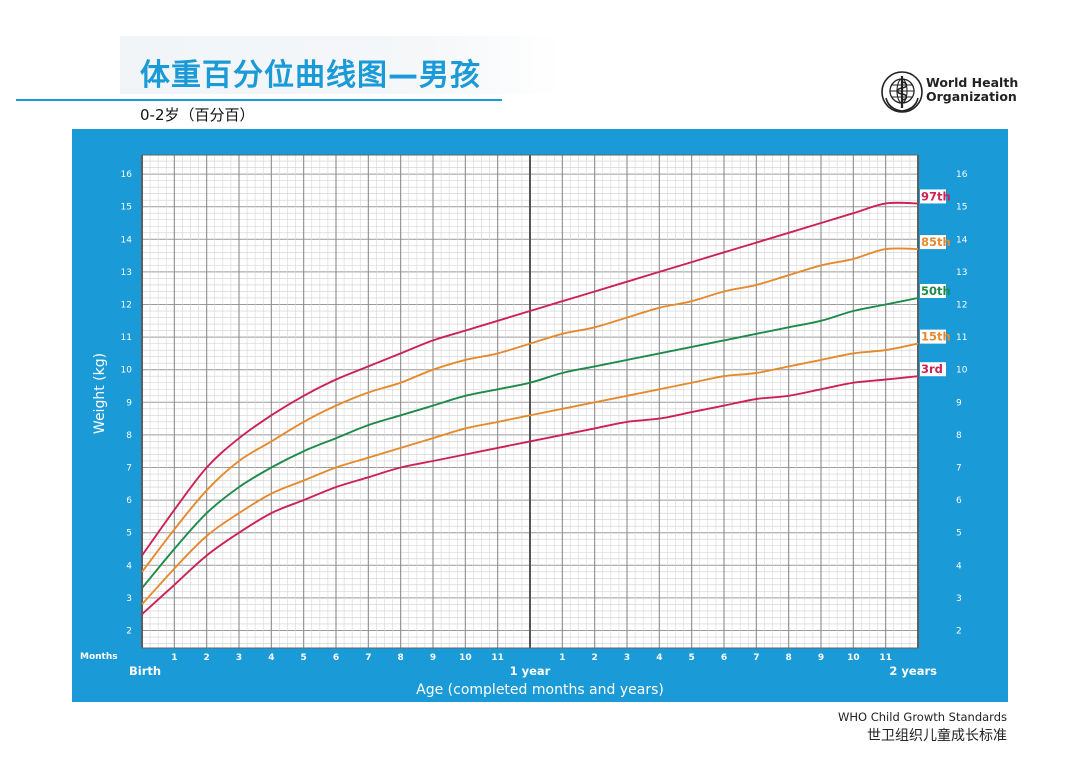 The height and width of the screenshot is (764, 1080). I want to click on x-tick-label-major: 1 year, so click(530, 671).